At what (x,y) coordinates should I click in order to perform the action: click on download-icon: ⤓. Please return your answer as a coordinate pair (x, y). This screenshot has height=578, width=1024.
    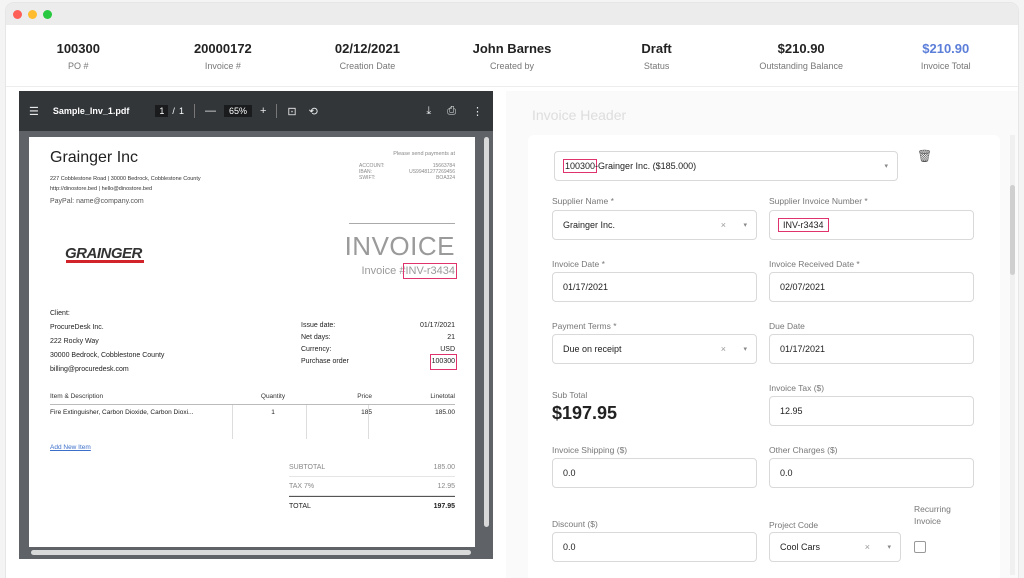
    Looking at the image, I should click on (429, 110).